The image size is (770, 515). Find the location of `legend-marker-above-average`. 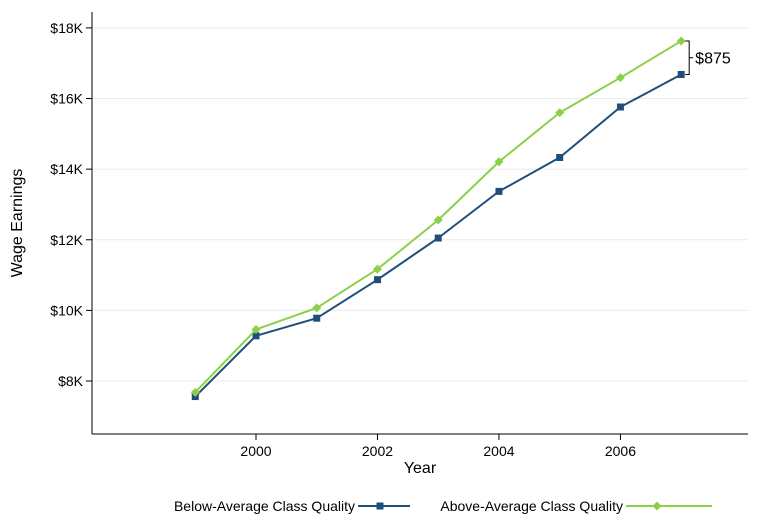

legend-marker-above-average is located at coordinates (657, 506).